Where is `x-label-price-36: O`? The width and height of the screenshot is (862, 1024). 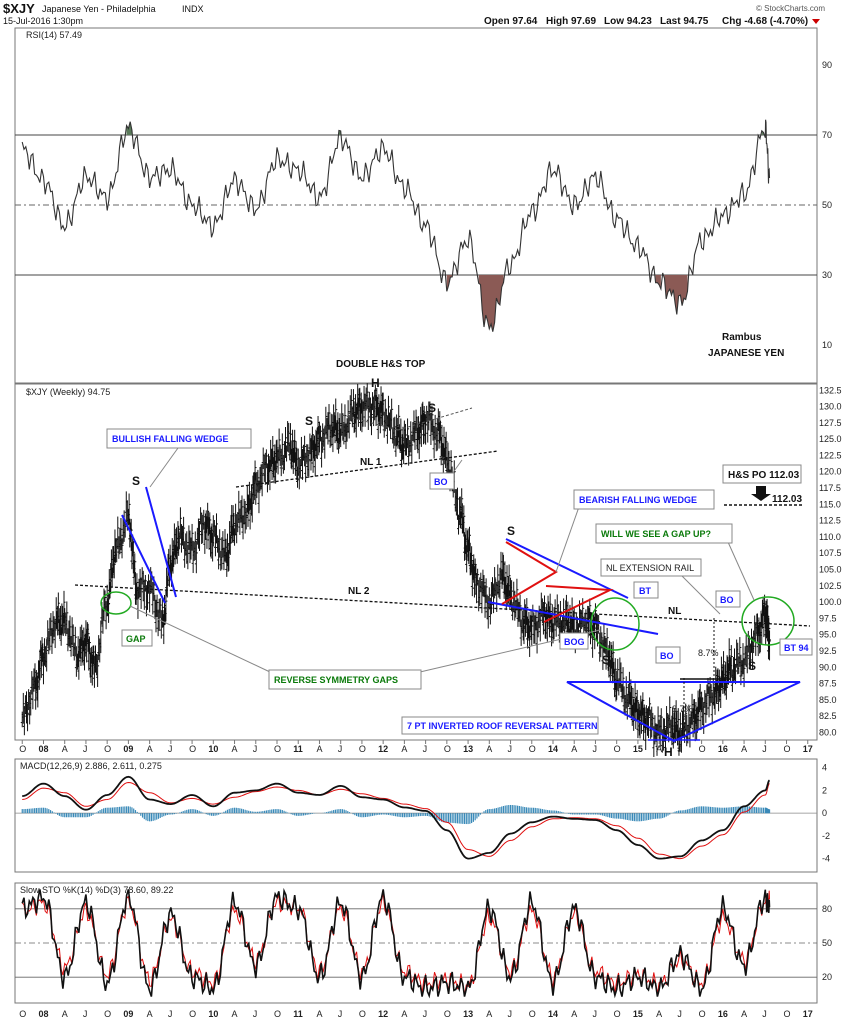
x-label-price-36: O is located at coordinates (787, 749).